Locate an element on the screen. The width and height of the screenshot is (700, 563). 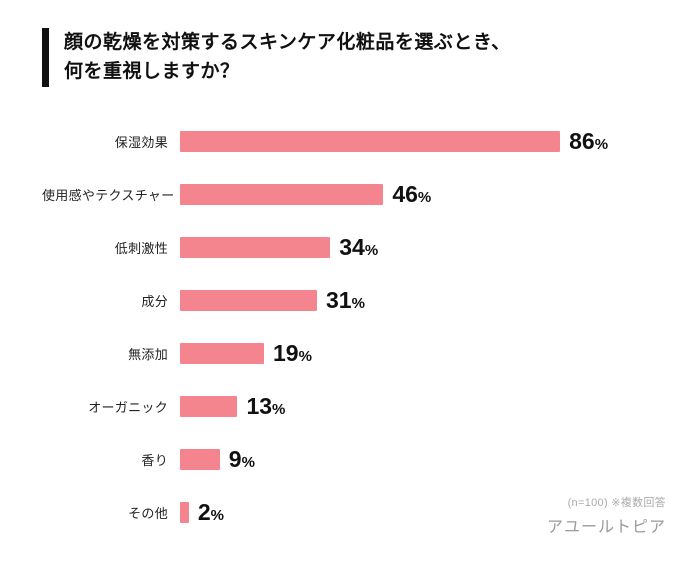
value-number: 34 is located at coordinates (352, 246).